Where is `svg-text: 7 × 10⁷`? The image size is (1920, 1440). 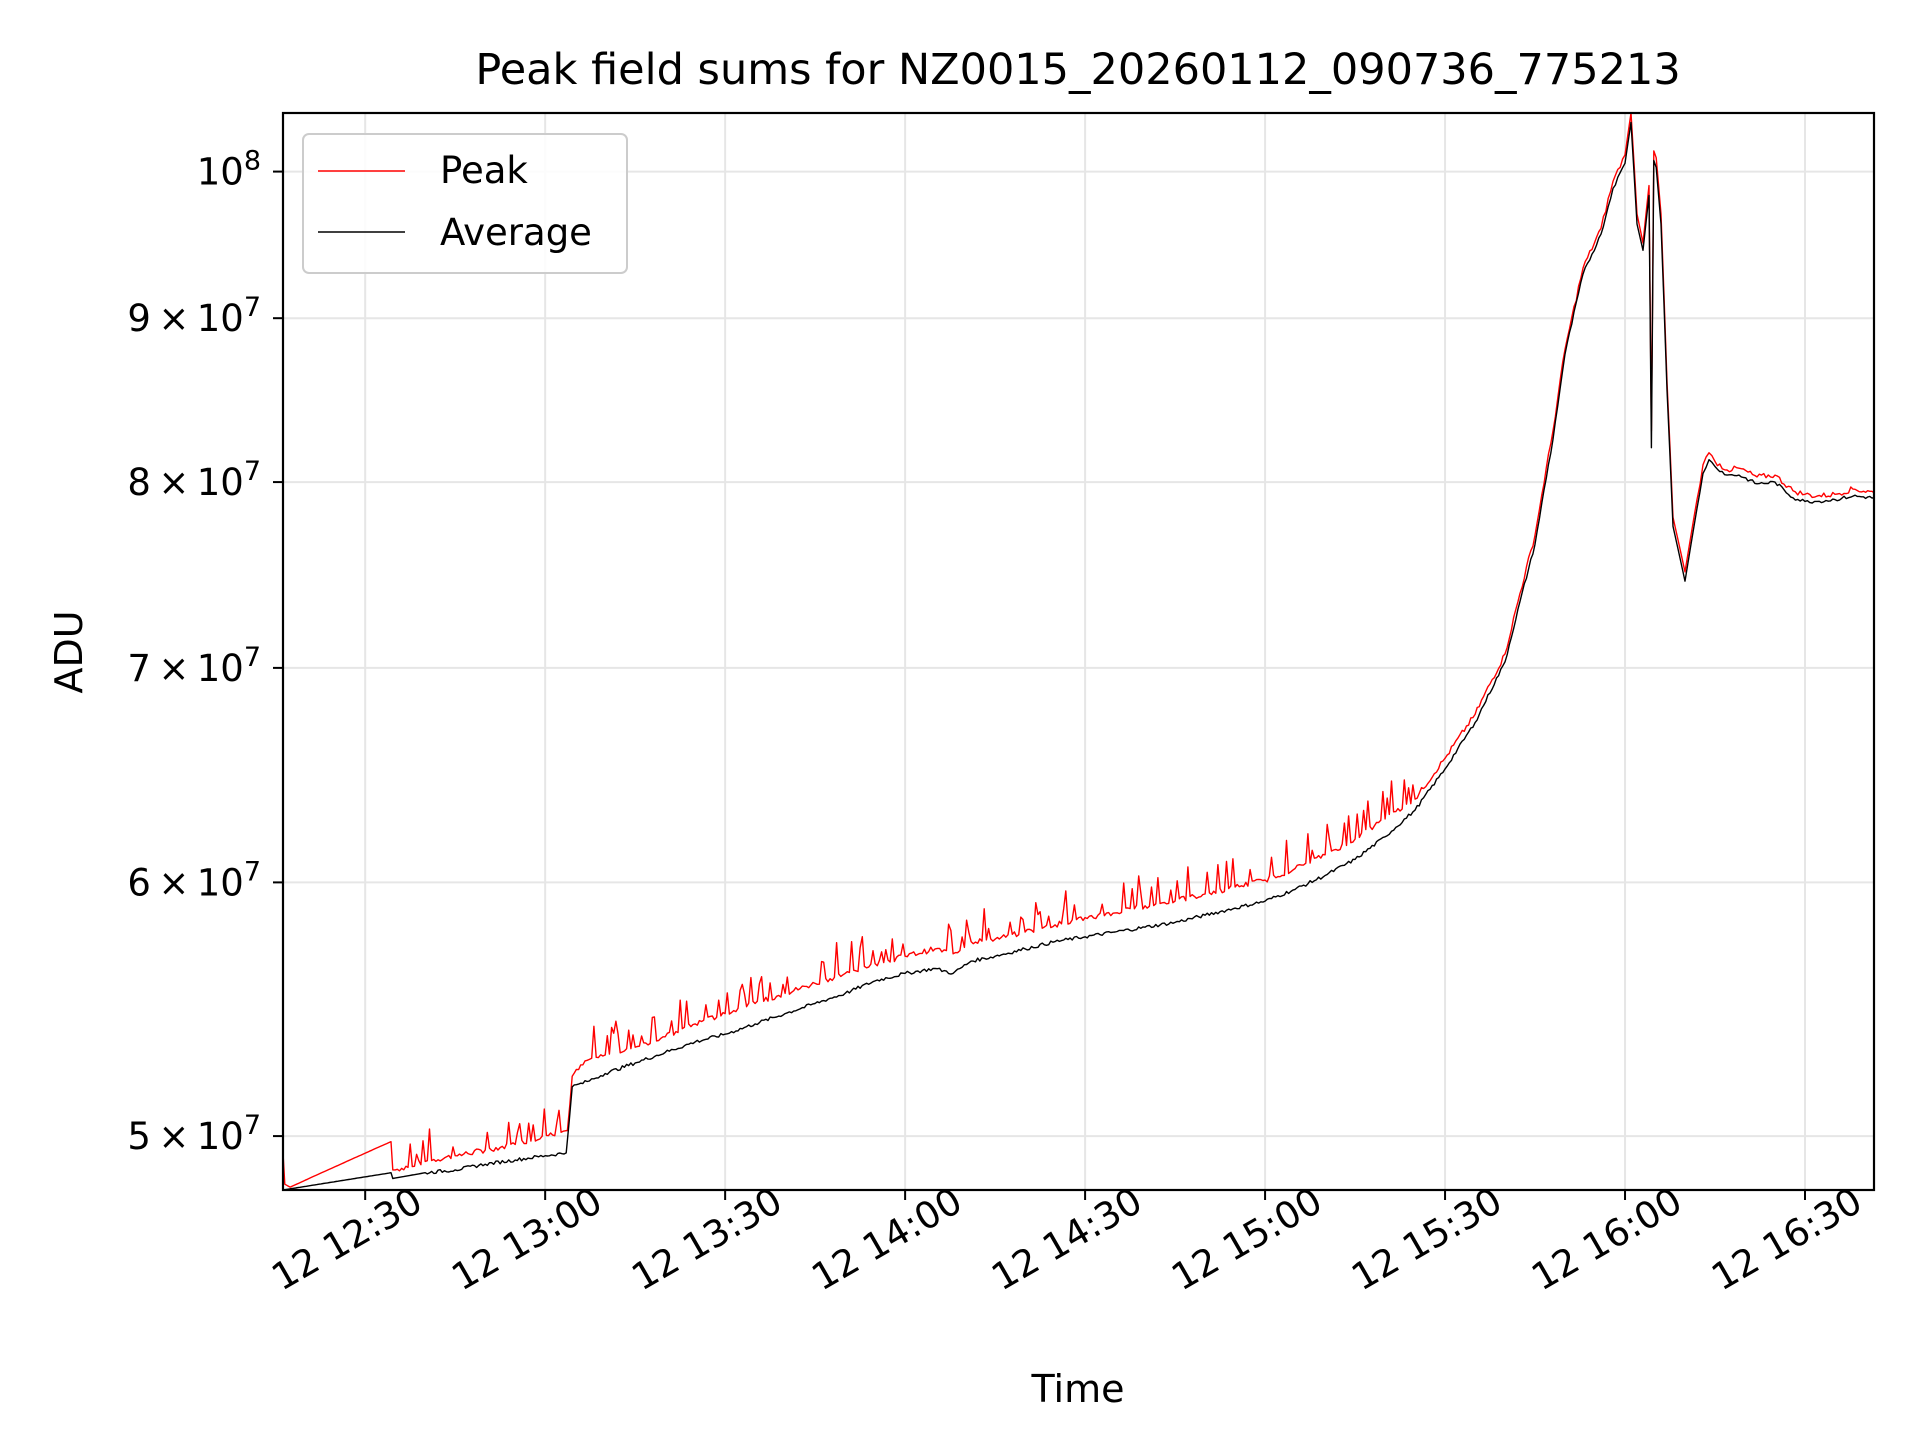
svg-text: 7 × 10⁷ is located at coordinates (194, 666).